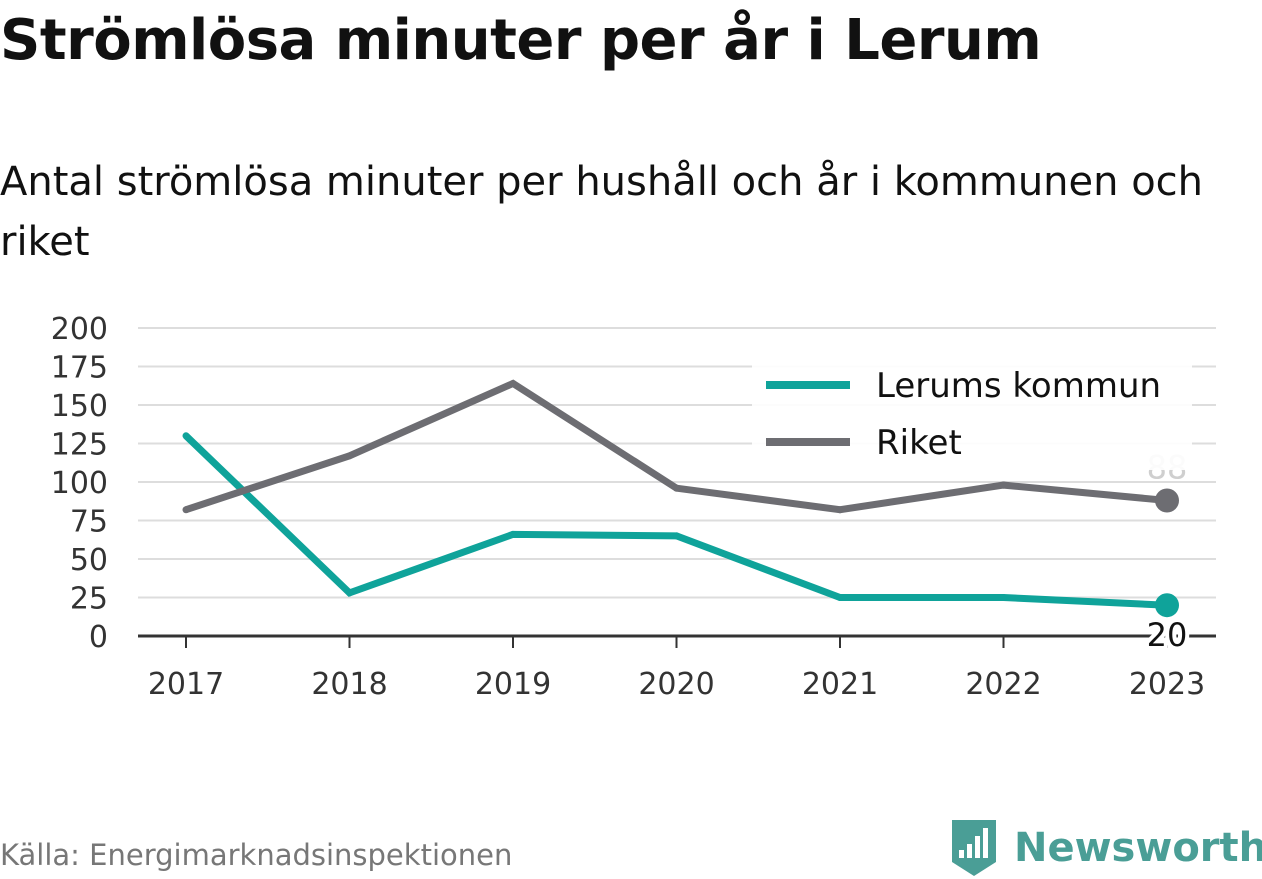  What do you see at coordinates (1167, 635) in the screenshot?
I see `end-label: 20` at bounding box center [1167, 635].